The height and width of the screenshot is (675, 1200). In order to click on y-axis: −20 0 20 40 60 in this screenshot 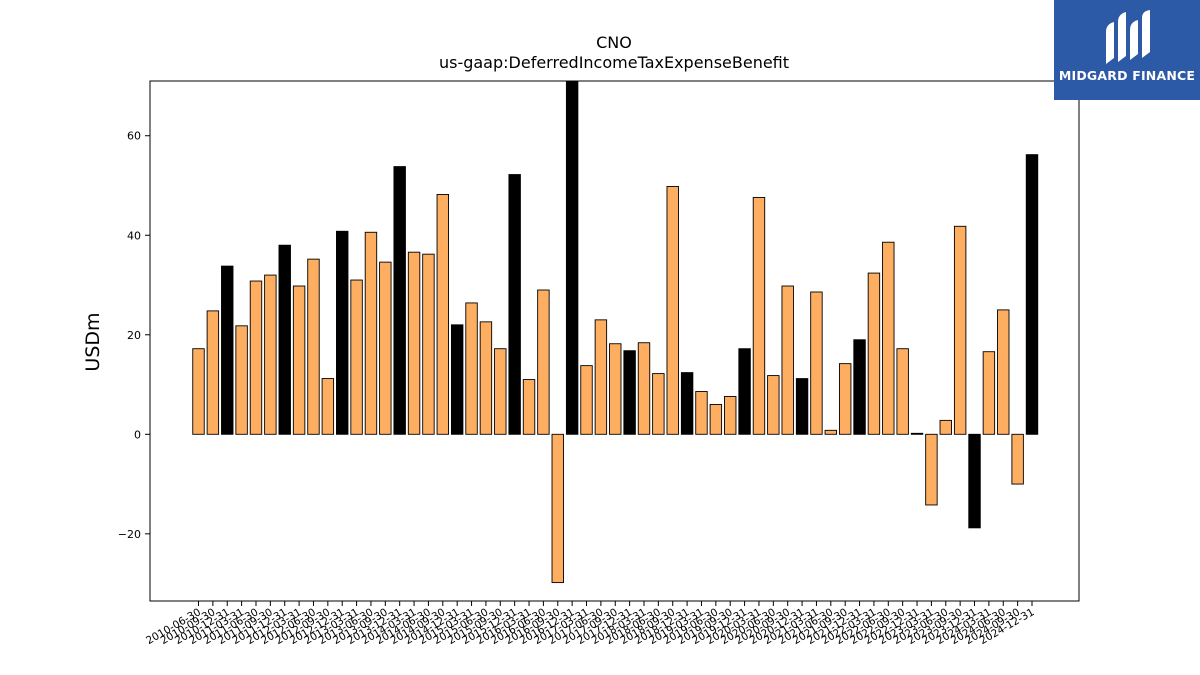, I will do `click(134, 335)`.